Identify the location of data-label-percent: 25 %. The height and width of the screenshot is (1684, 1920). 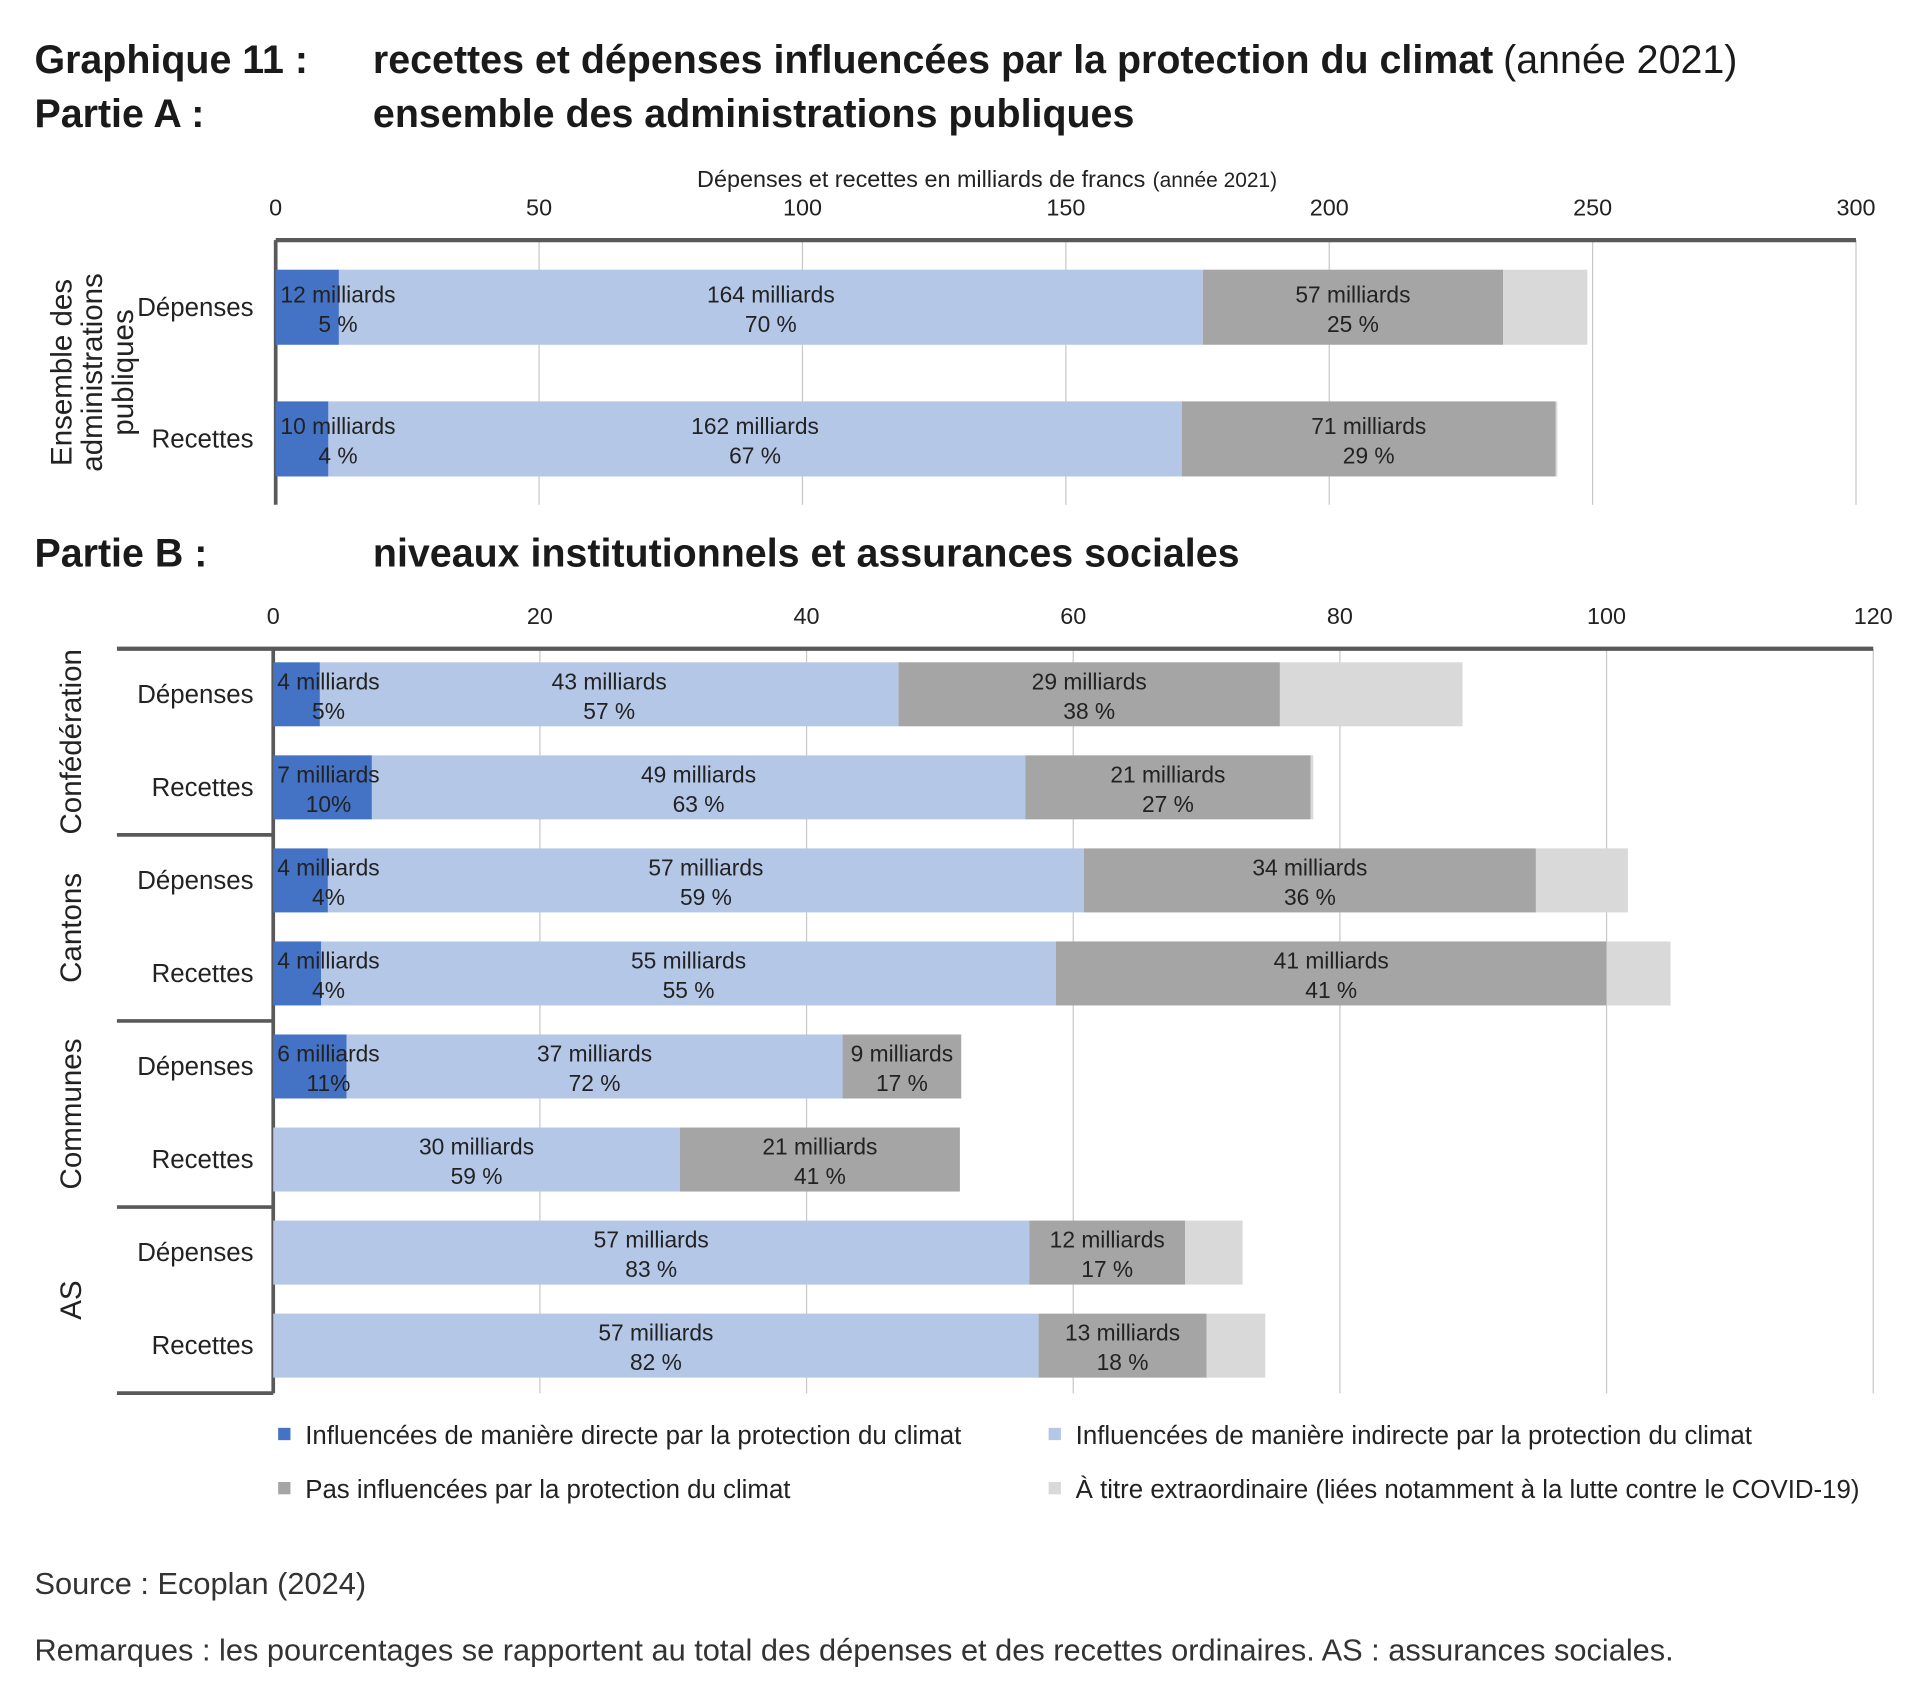
(1353, 324).